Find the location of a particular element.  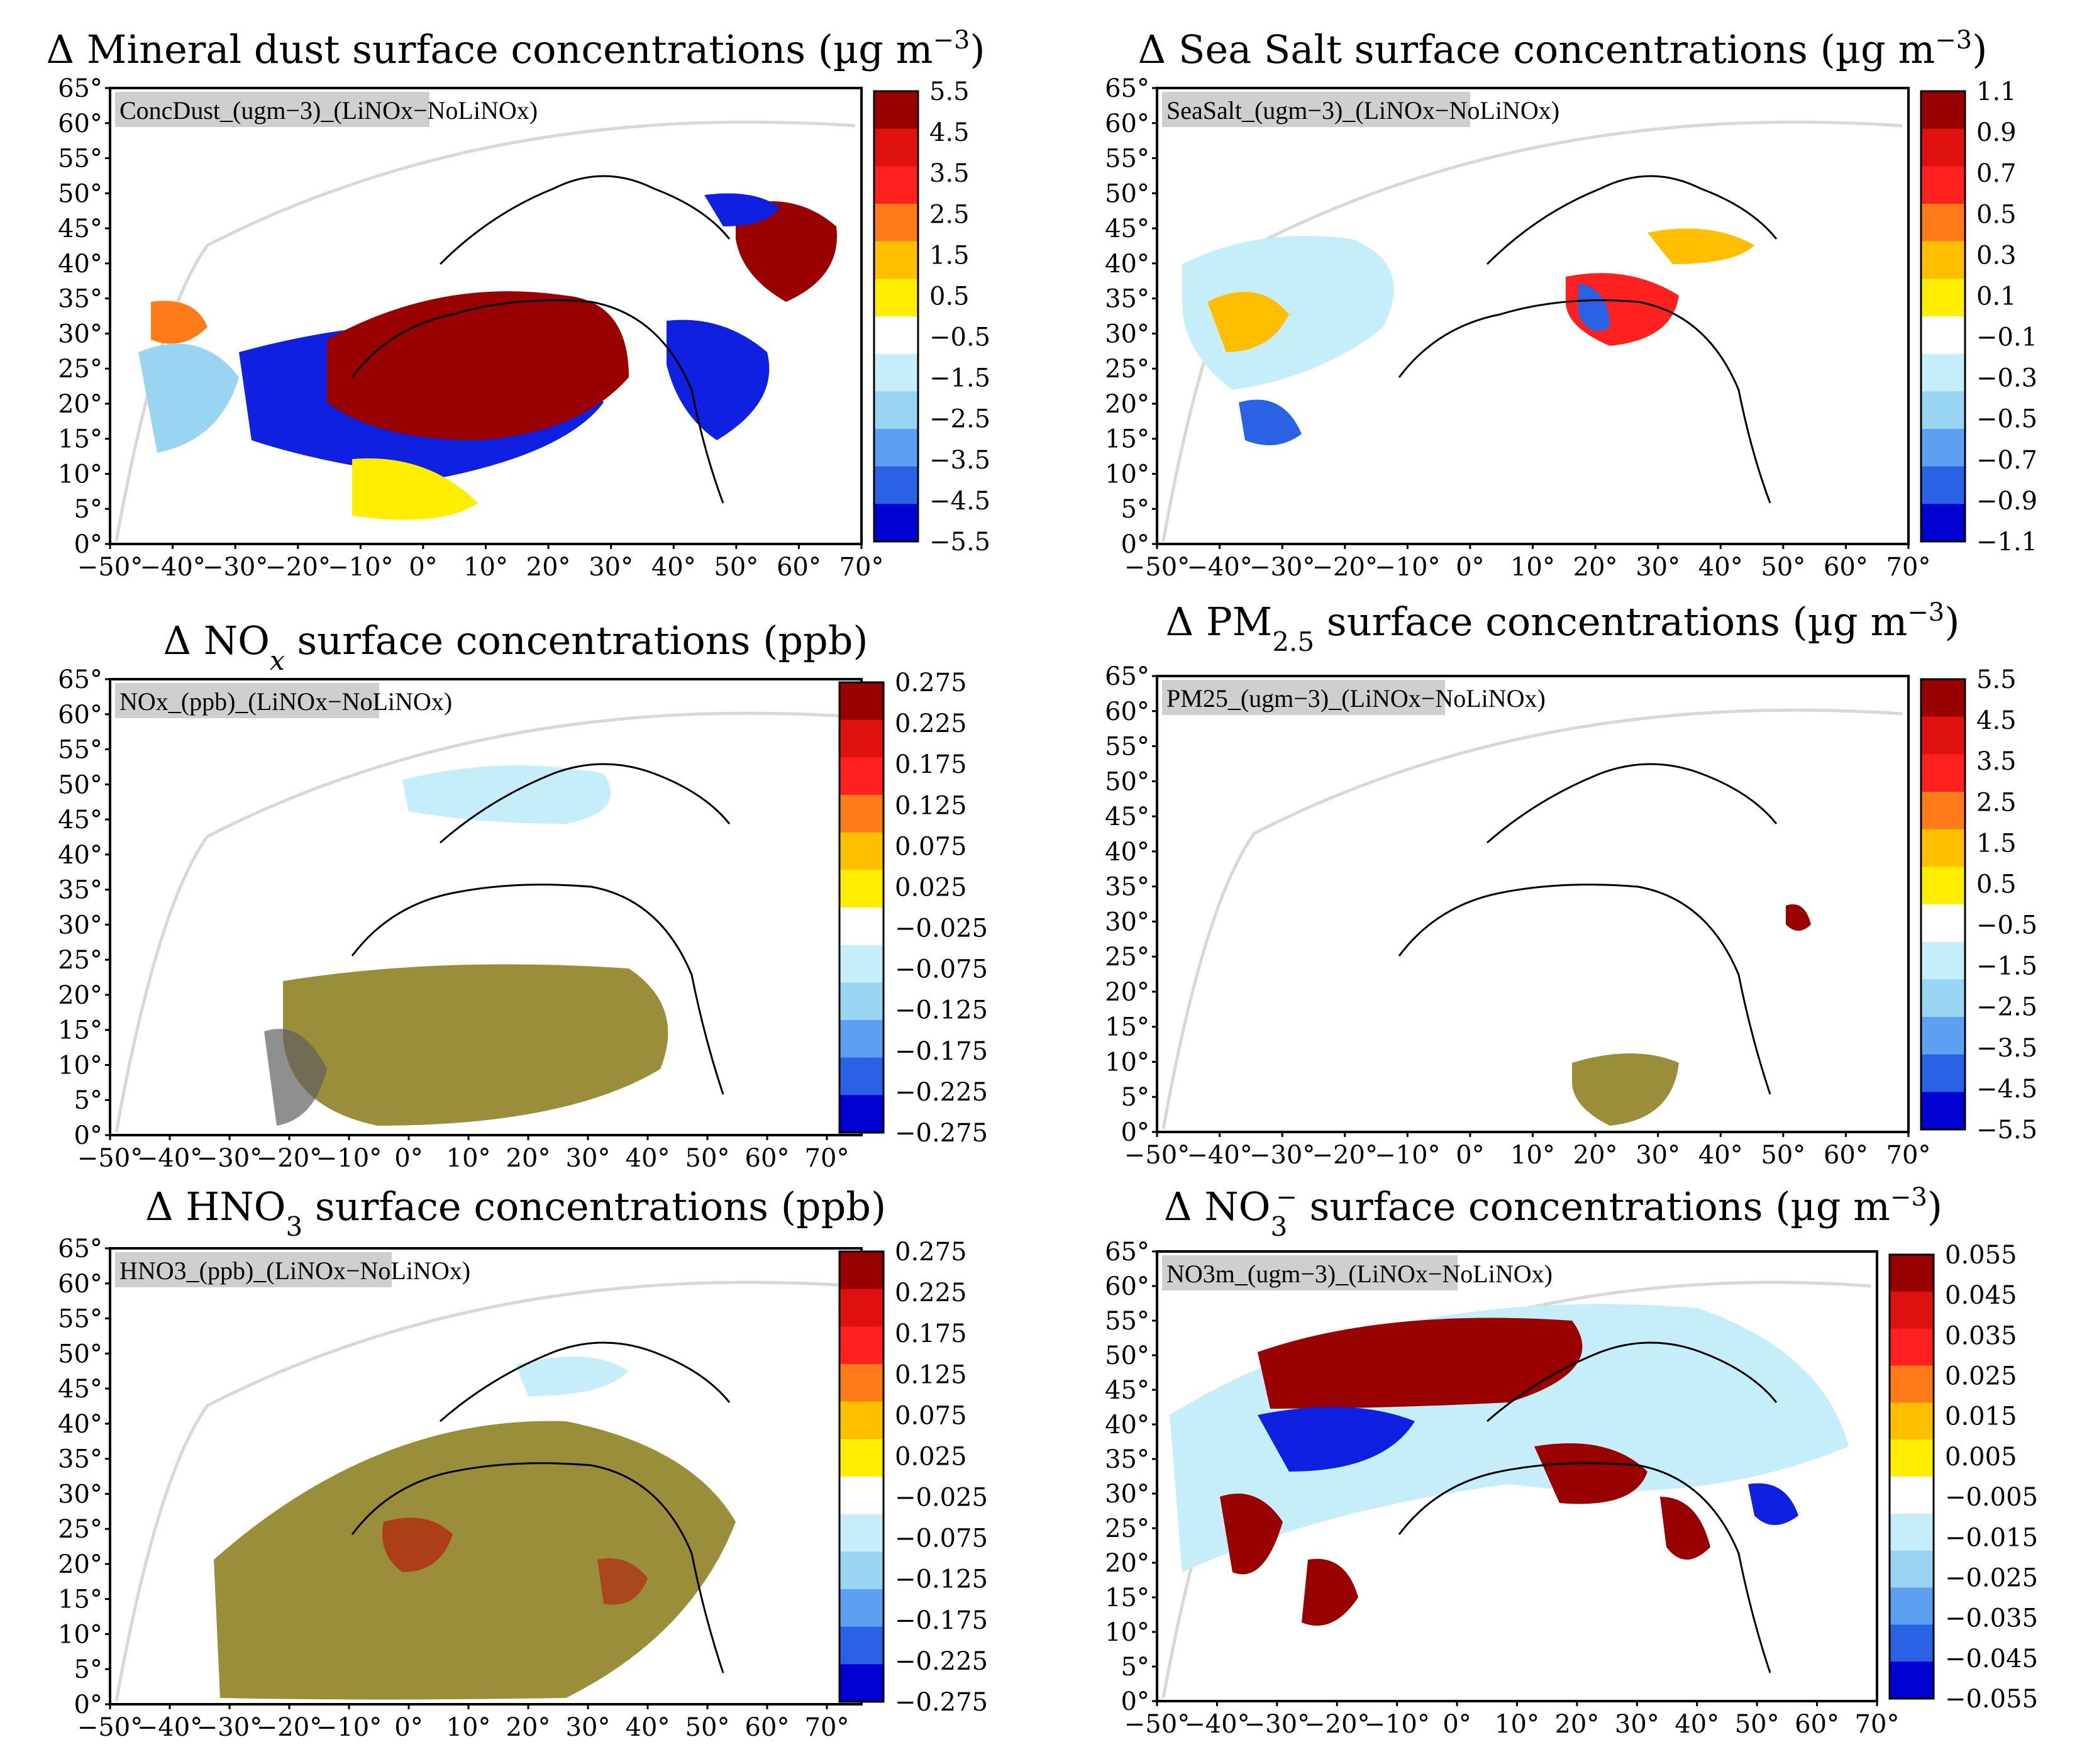

panel-title: Δ NOx surface concentrations (ppb) is located at coordinates (515, 647).